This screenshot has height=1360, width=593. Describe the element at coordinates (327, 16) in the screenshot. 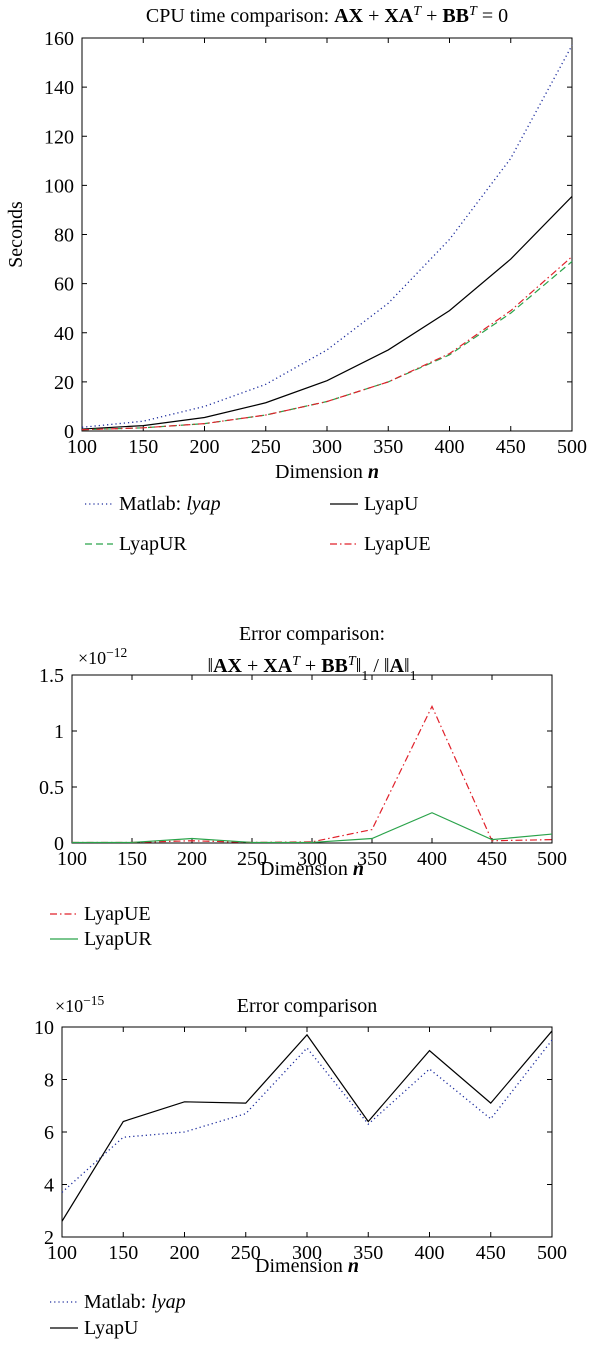

I see `chart-title: CPU time comparison: AX + XAT + BBT = 0` at that location.